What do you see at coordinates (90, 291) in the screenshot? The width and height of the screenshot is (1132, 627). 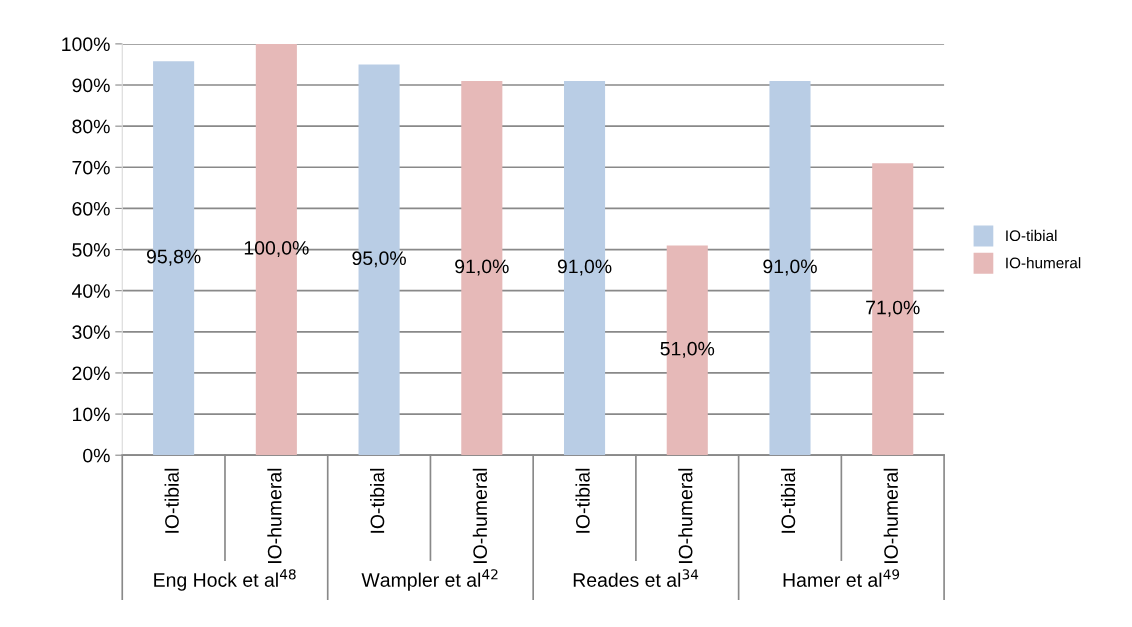 I see `y-tick-label: 40%` at bounding box center [90, 291].